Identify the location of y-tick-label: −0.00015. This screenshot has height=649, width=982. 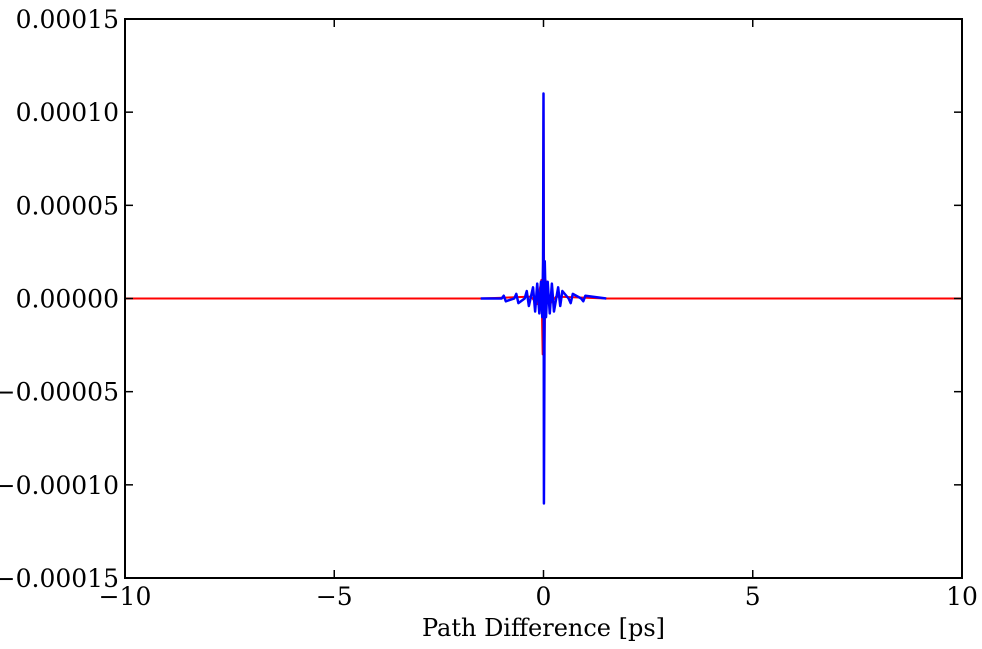
(59, 578).